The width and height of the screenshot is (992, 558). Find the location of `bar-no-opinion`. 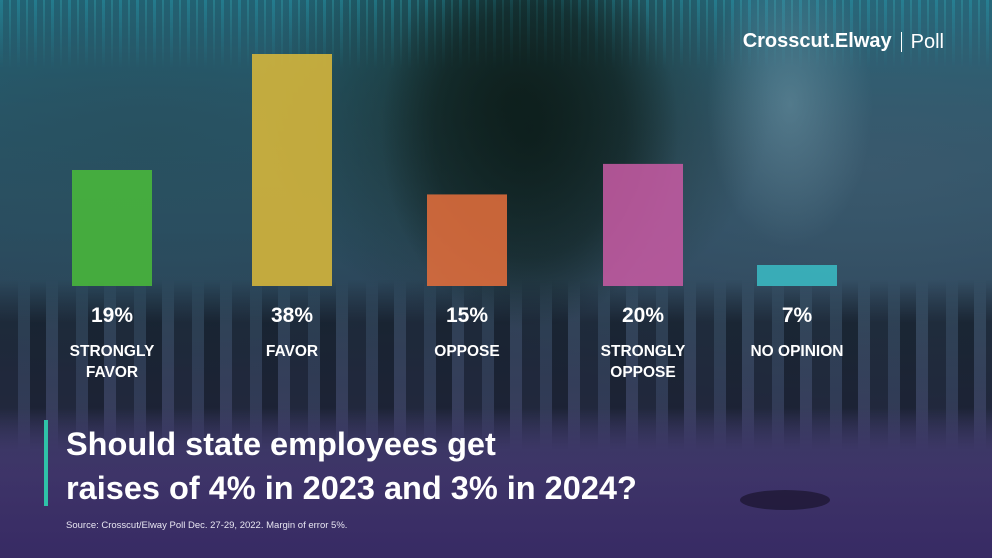

bar-no-opinion is located at coordinates (797, 275).